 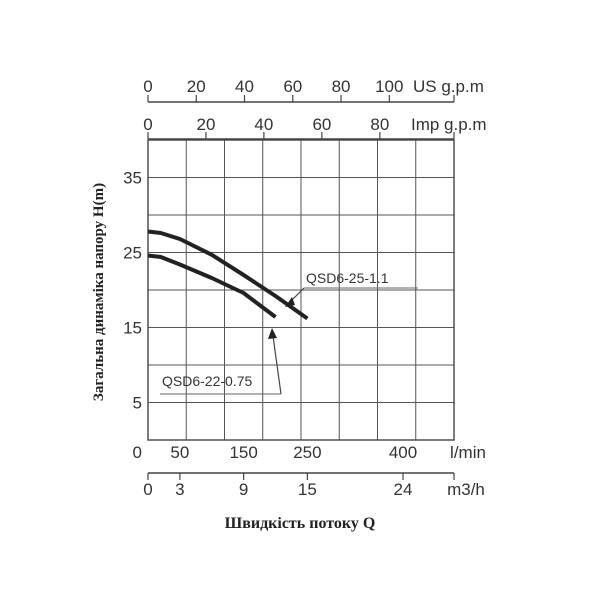 I want to click on y-zero-label: 0, so click(x=137, y=452).